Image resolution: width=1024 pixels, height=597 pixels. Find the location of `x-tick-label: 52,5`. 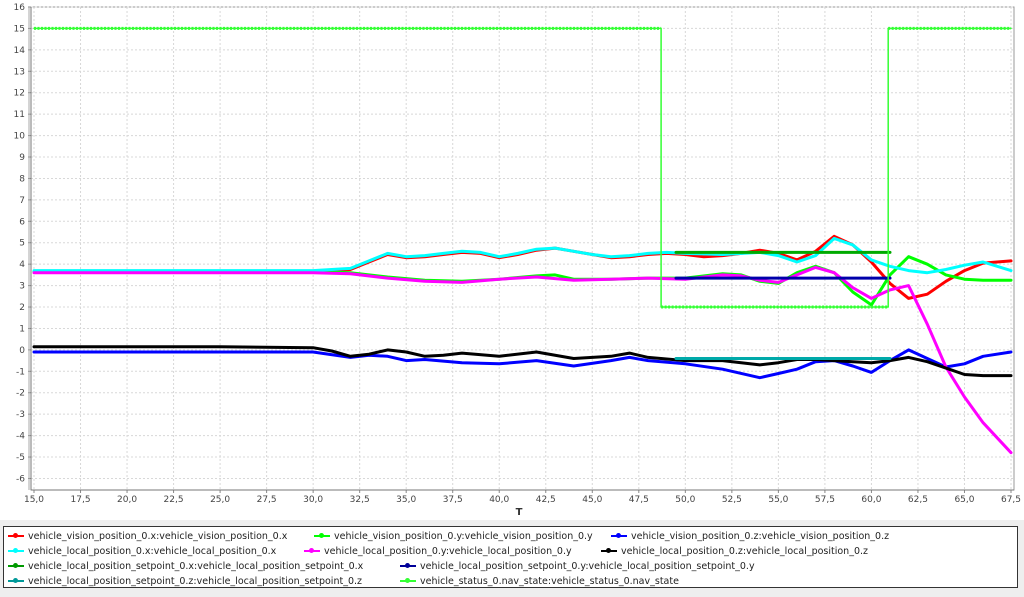

x-tick-label: 52,5 is located at coordinates (732, 500).